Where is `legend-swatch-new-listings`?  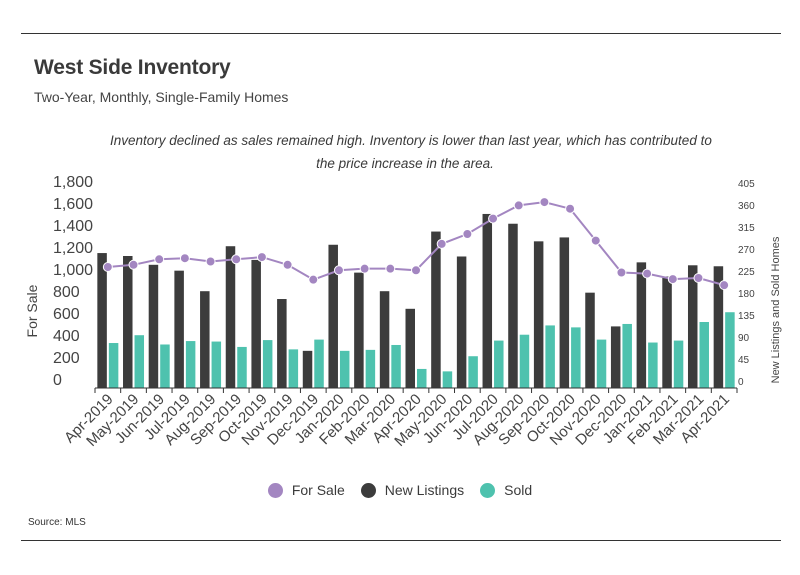
legend-swatch-new-listings is located at coordinates (368, 490).